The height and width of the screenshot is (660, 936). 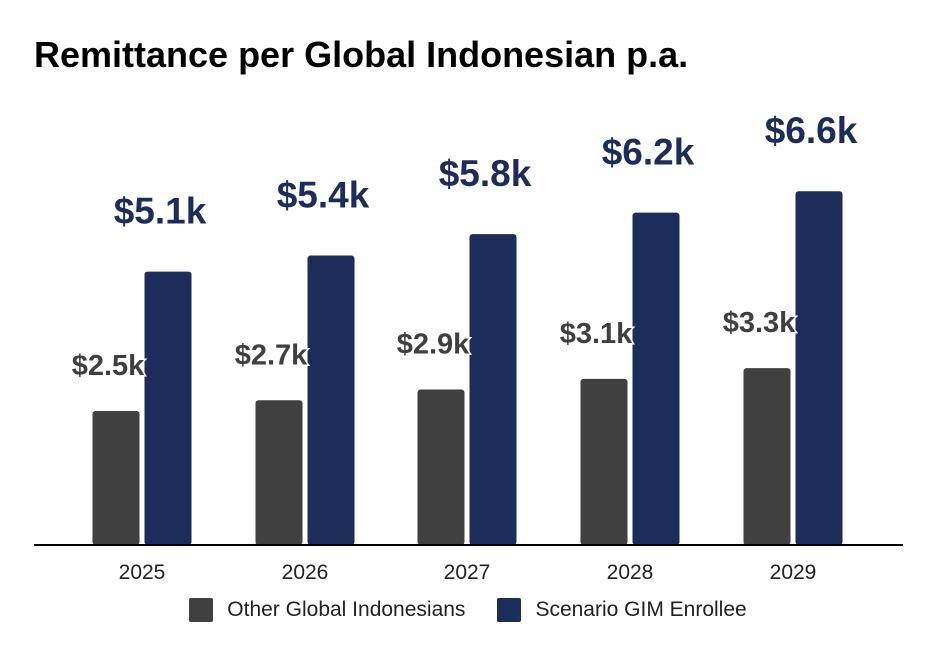 What do you see at coordinates (271, 355) in the screenshot?
I see `data-label-other-2026: $2.7k` at bounding box center [271, 355].